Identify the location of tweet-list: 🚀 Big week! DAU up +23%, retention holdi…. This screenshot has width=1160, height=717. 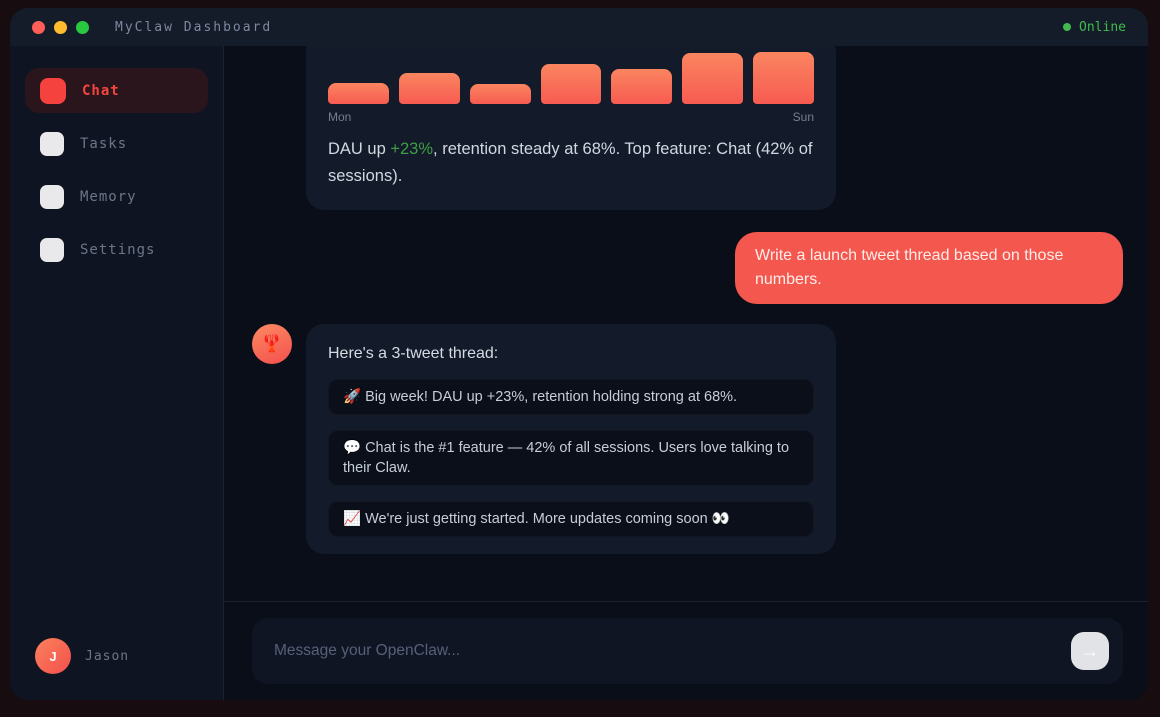
(571, 458).